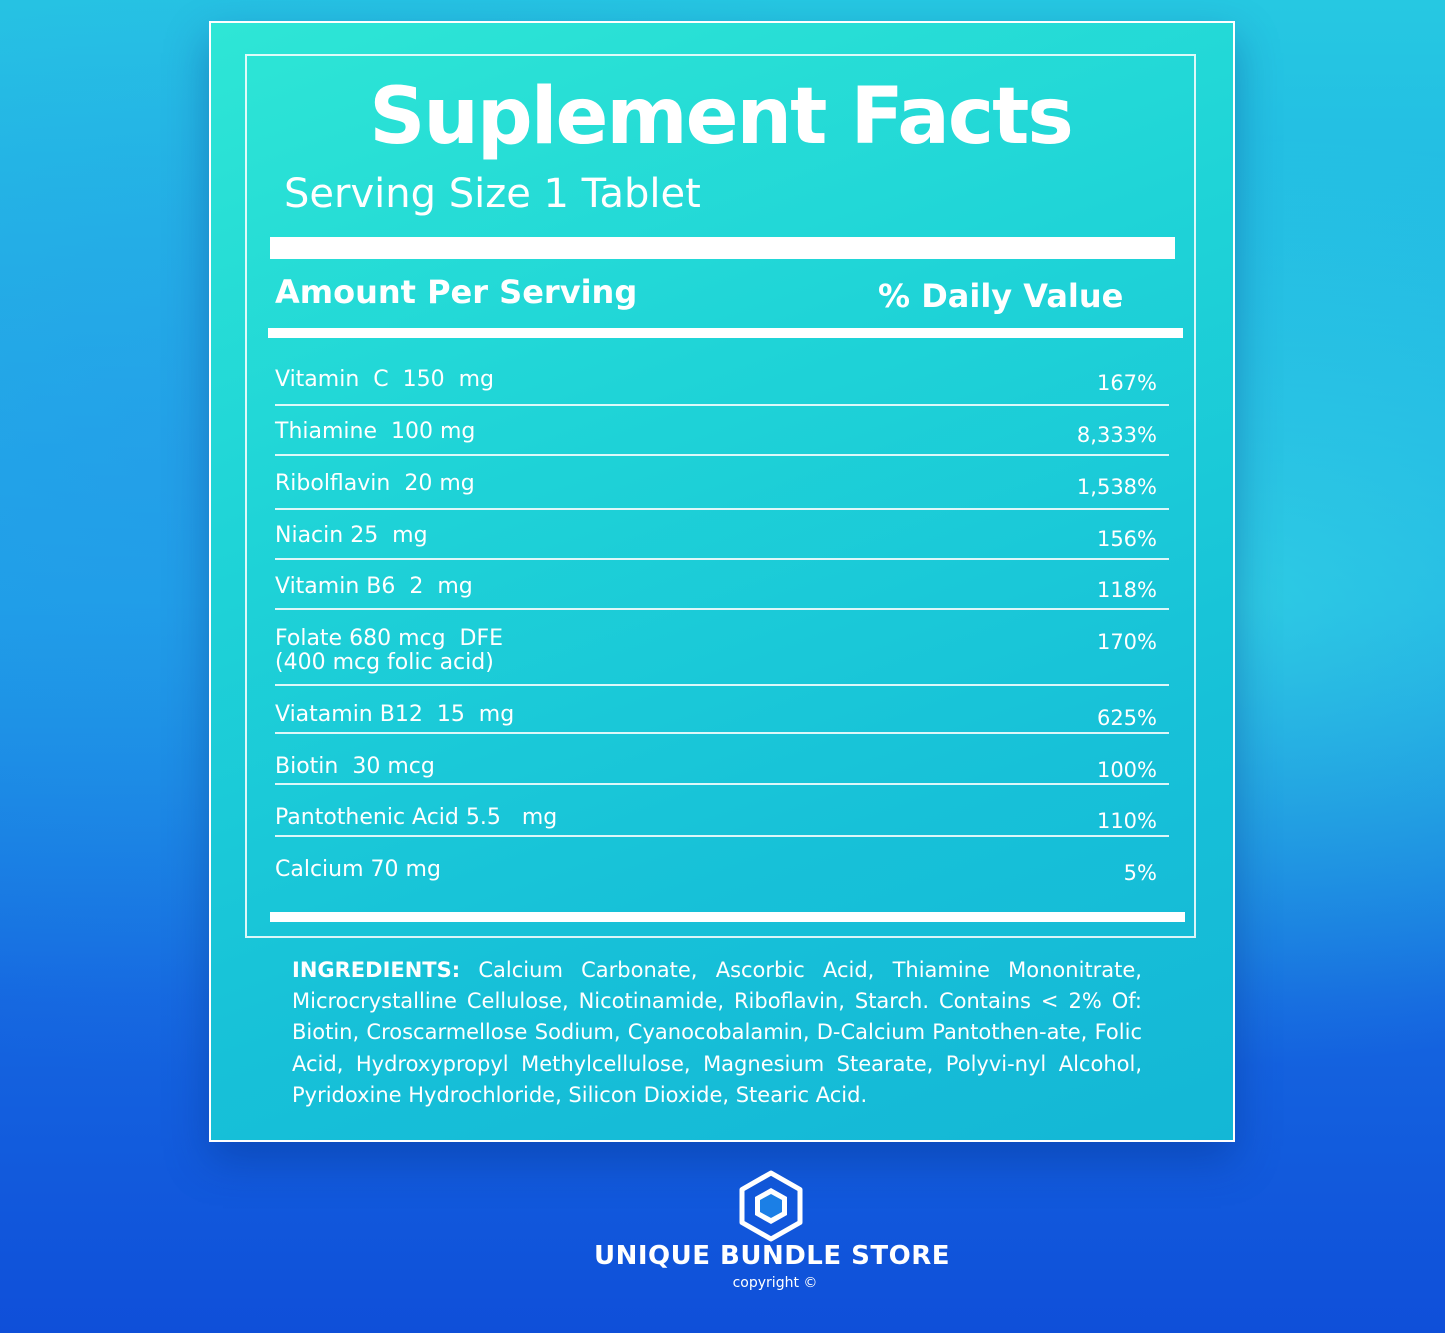  What do you see at coordinates (722, 438) in the screenshot?
I see `nutrient-row: Thiamine 100 mg 8,333%` at bounding box center [722, 438].